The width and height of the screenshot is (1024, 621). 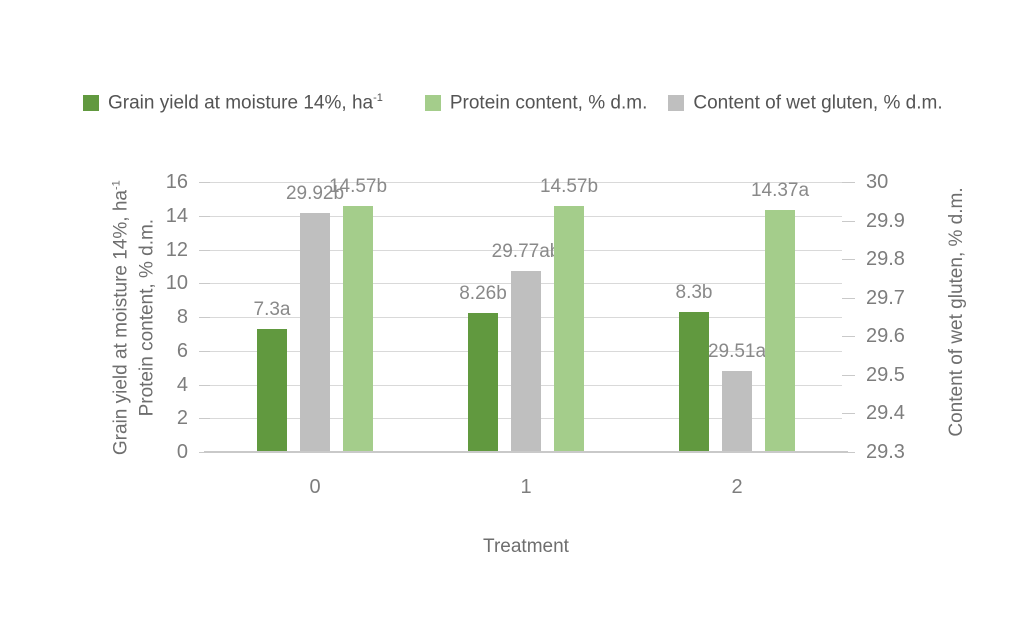 I want to click on right-axis-tick-label: 29.9, so click(x=885, y=221).